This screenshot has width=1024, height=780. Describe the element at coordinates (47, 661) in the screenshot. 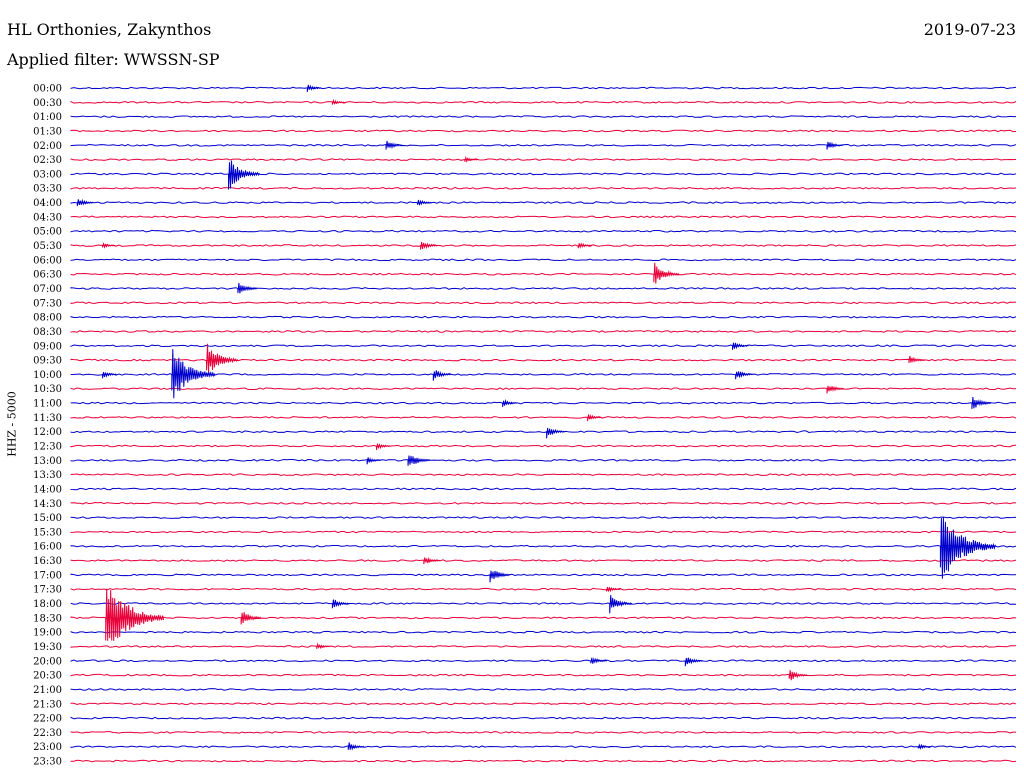

I see `row-time-label: 20:00` at that location.